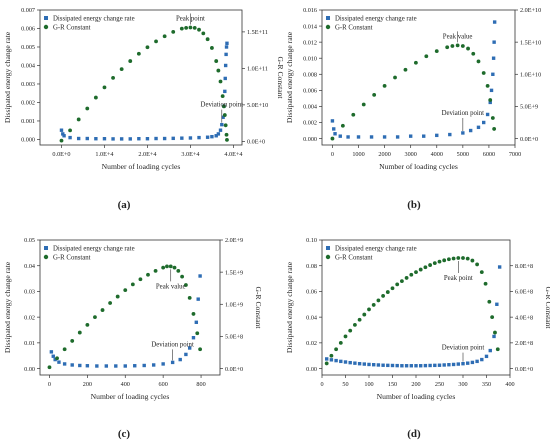 This screenshot has height=446, width=550. I want to click on x-tick-label: 100, so click(368, 384).